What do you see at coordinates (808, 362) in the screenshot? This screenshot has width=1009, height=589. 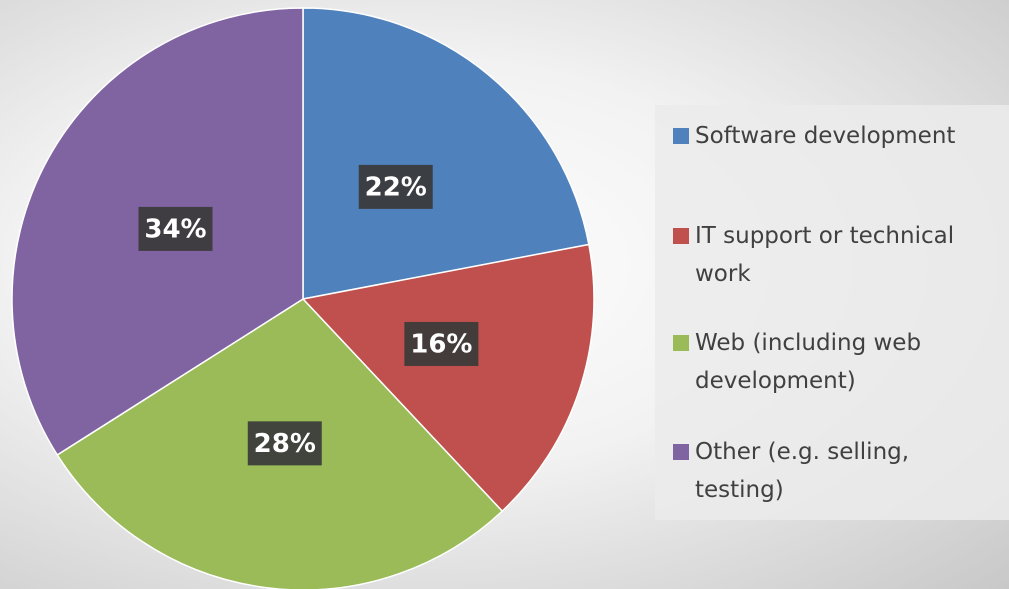 I see `legend-label: Web (including web development)` at bounding box center [808, 362].